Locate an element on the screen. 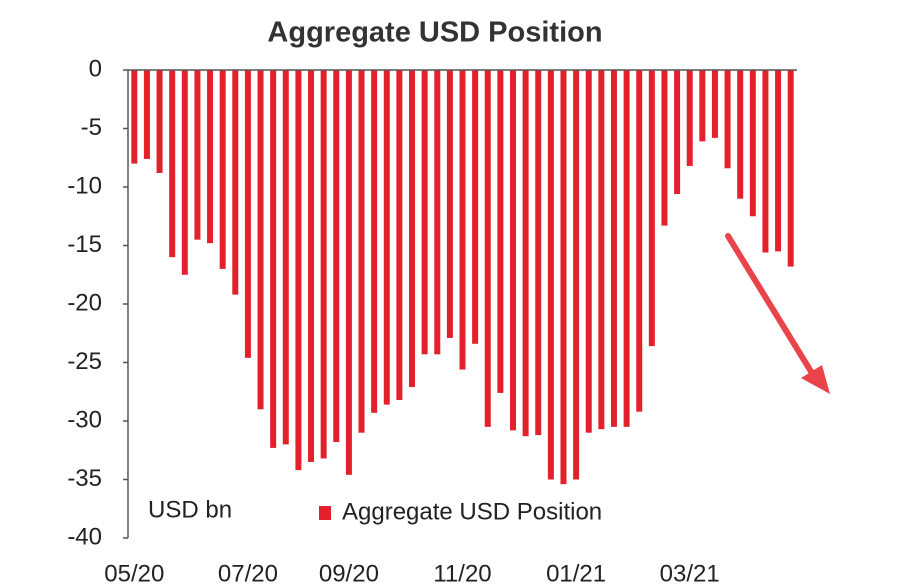 The image size is (900, 588). legend-label: Aggregate USD Position is located at coordinates (472, 511).